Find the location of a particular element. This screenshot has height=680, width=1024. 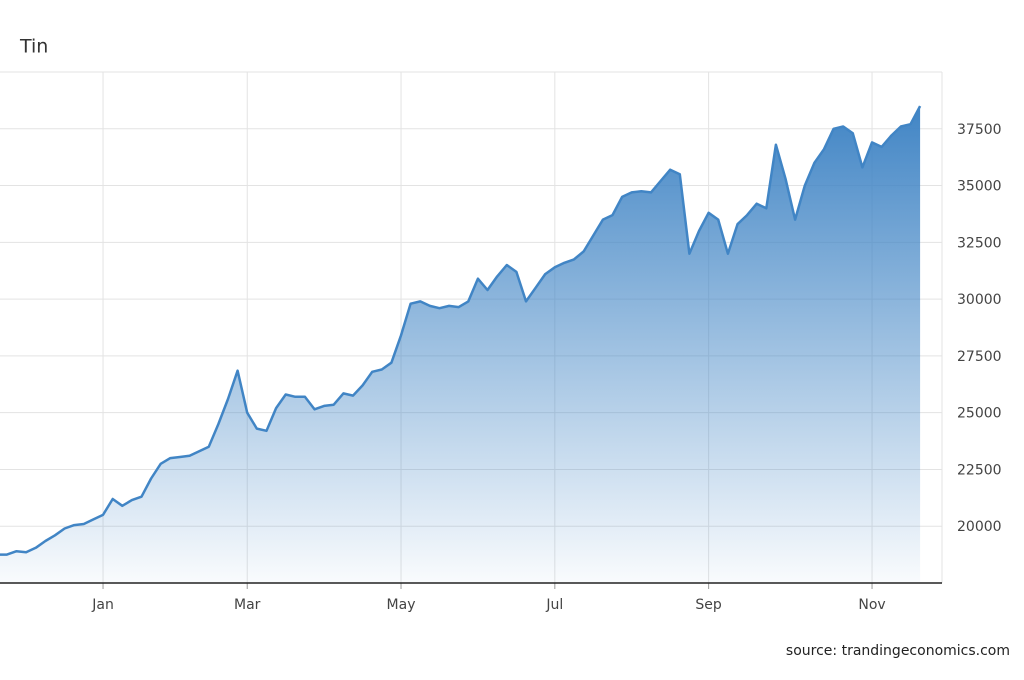

y-tick-label: 27500 is located at coordinates (979, 357).